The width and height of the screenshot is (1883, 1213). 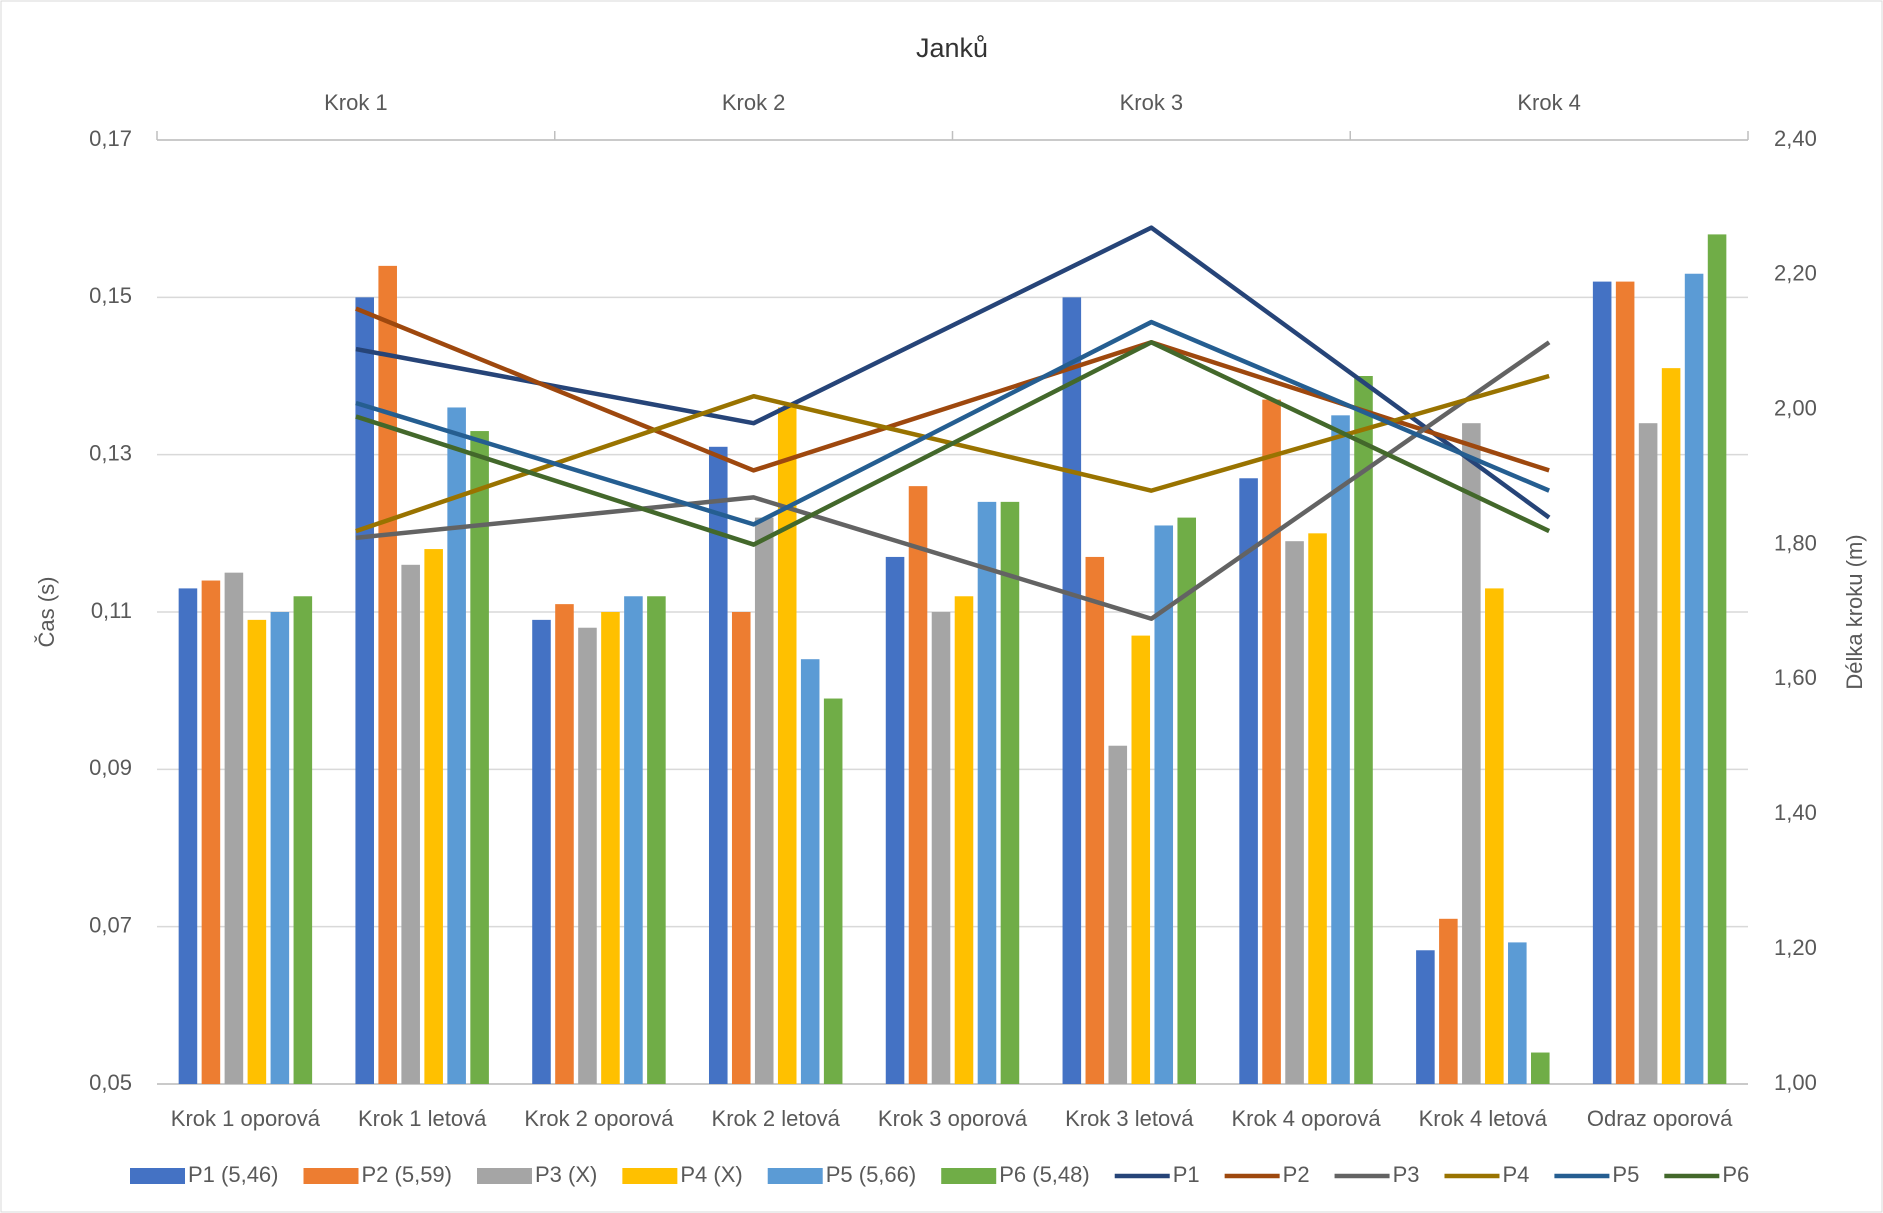 I want to click on y2-axis-title: Délka kroku (m), so click(x=1854, y=611).